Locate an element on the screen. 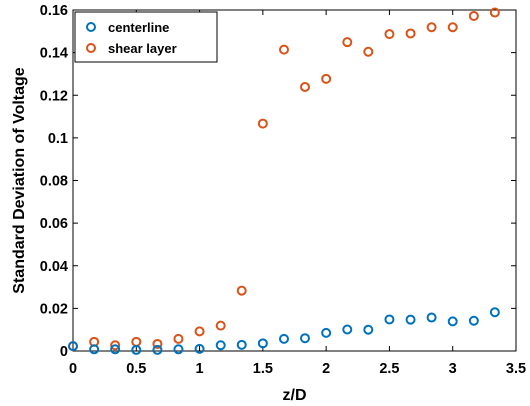 Image resolution: width=530 pixels, height=406 pixels. x-tick-label: 2 is located at coordinates (326, 369).